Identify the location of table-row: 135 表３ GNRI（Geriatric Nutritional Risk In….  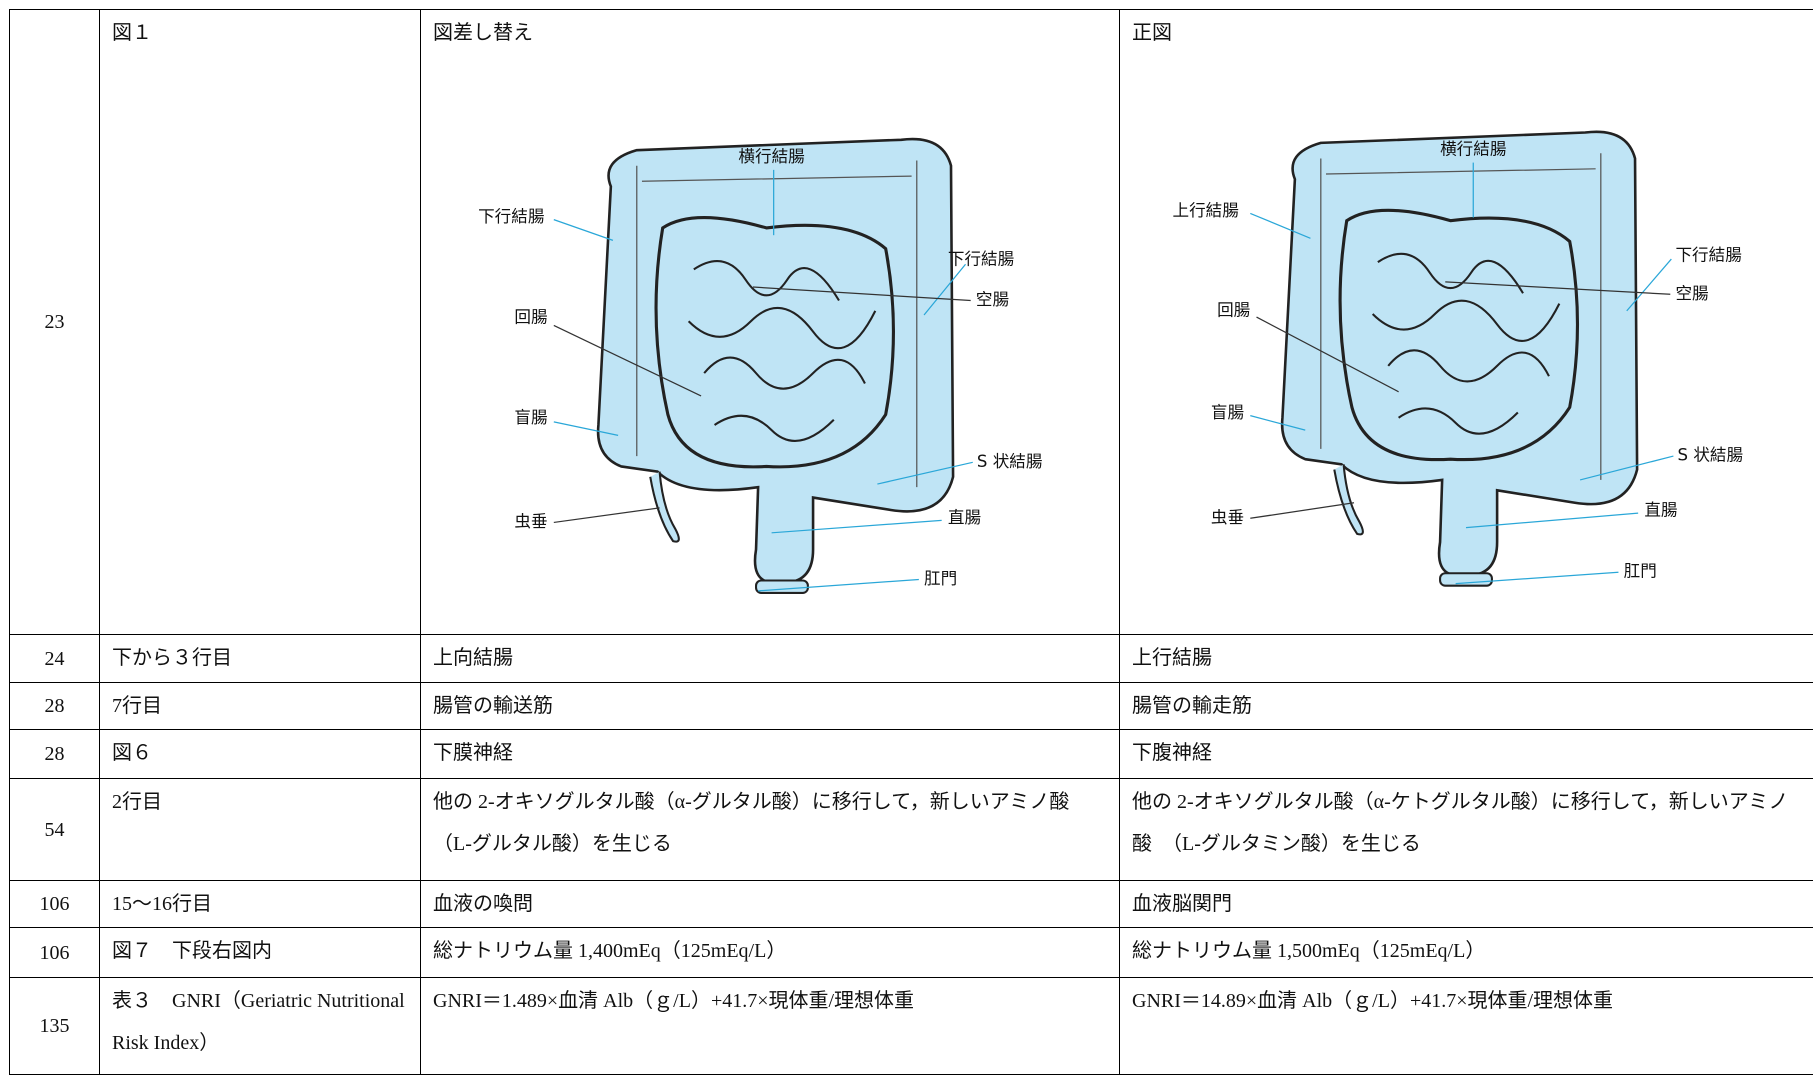
(911, 1026).